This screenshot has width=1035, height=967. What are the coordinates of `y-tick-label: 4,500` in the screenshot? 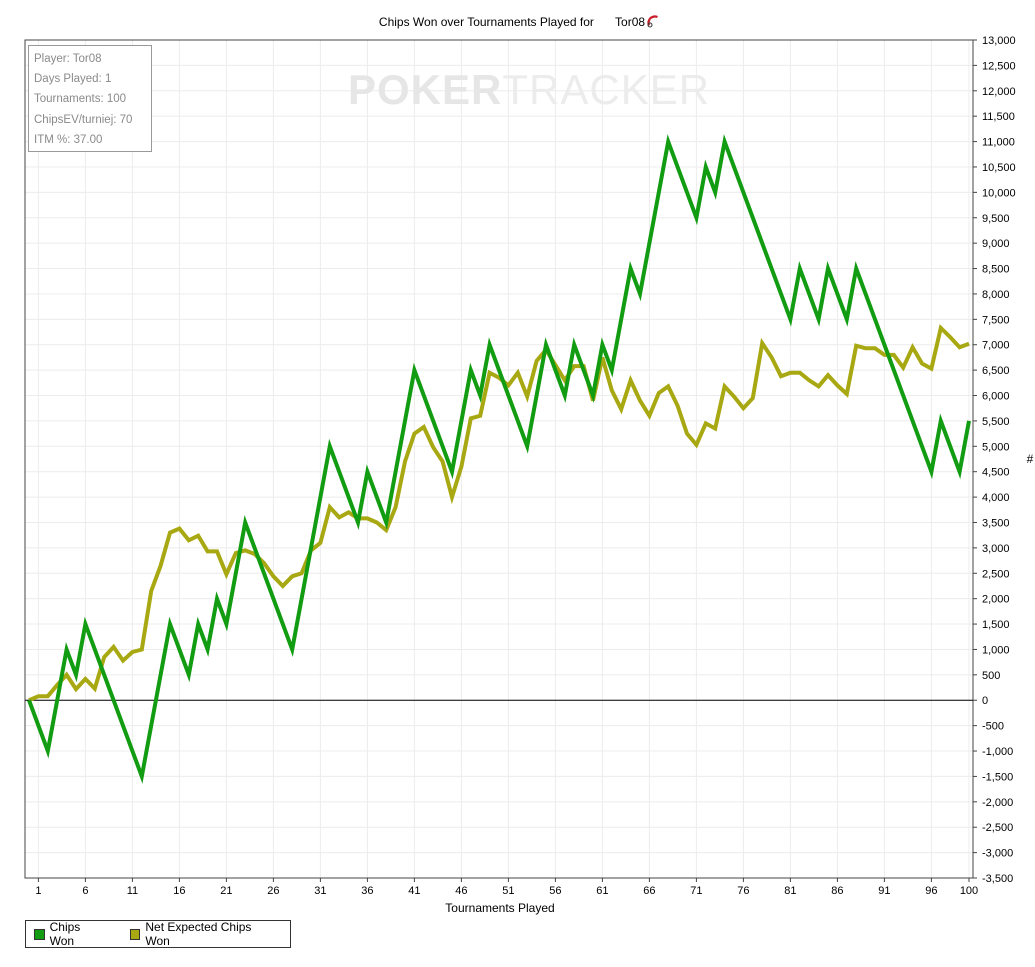 It's located at (996, 473).